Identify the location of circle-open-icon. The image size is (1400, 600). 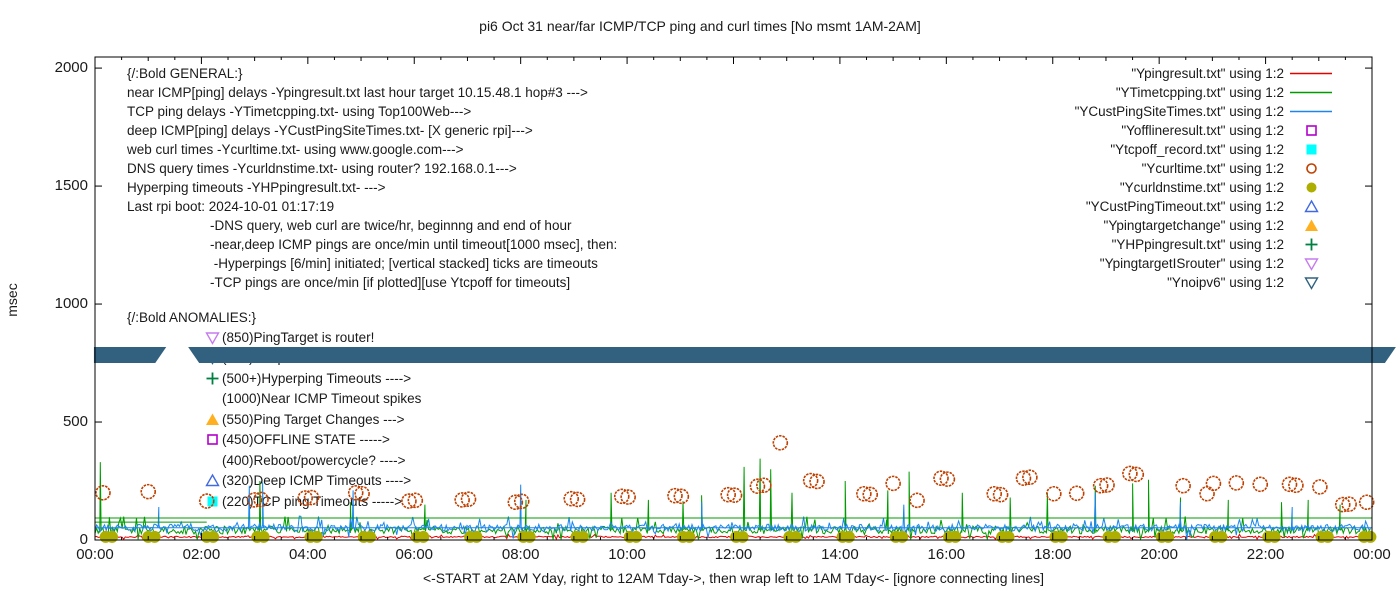
(1311, 168).